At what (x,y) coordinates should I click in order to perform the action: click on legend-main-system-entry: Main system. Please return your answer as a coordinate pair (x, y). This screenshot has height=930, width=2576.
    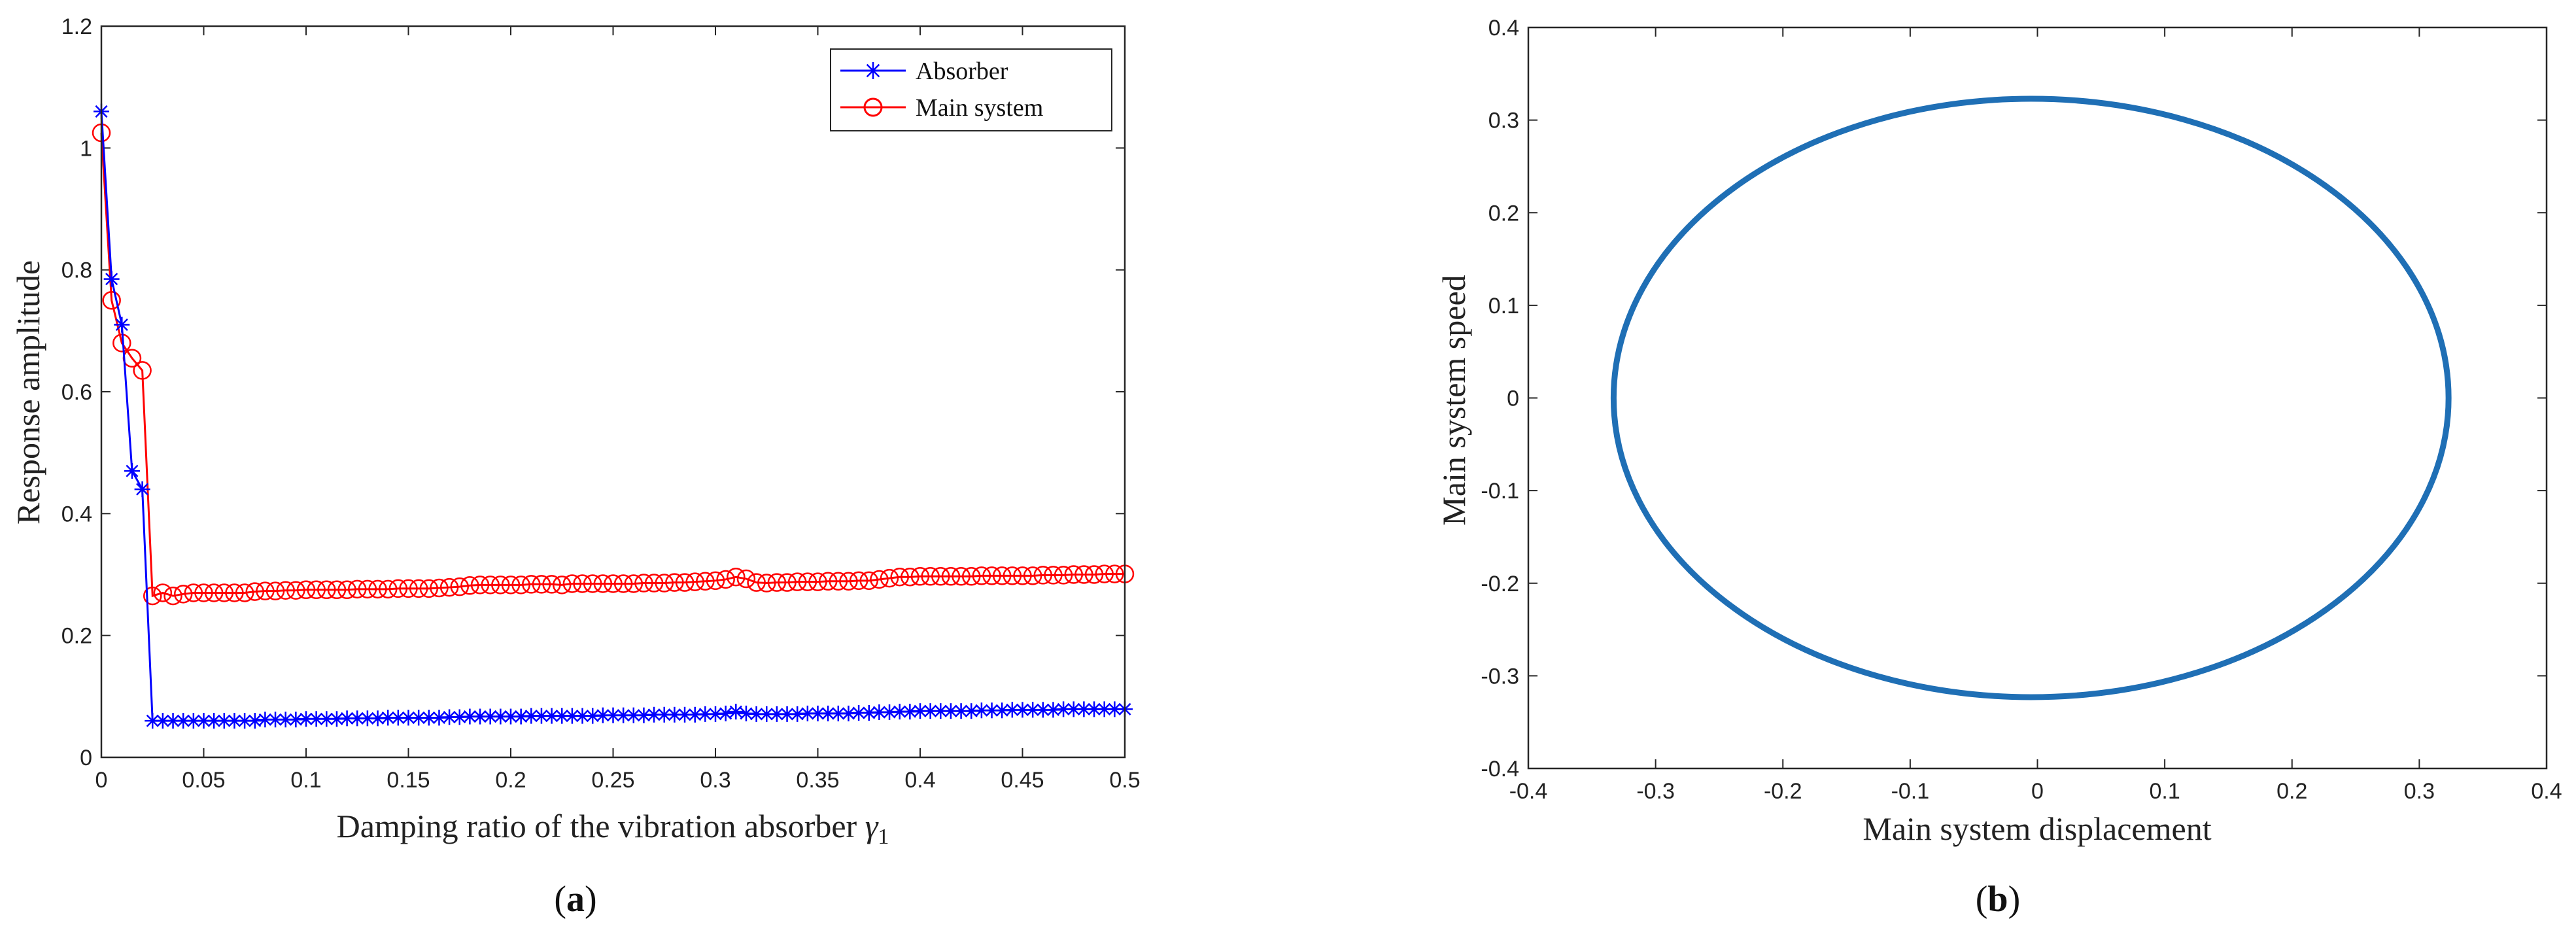
    Looking at the image, I should click on (942, 108).